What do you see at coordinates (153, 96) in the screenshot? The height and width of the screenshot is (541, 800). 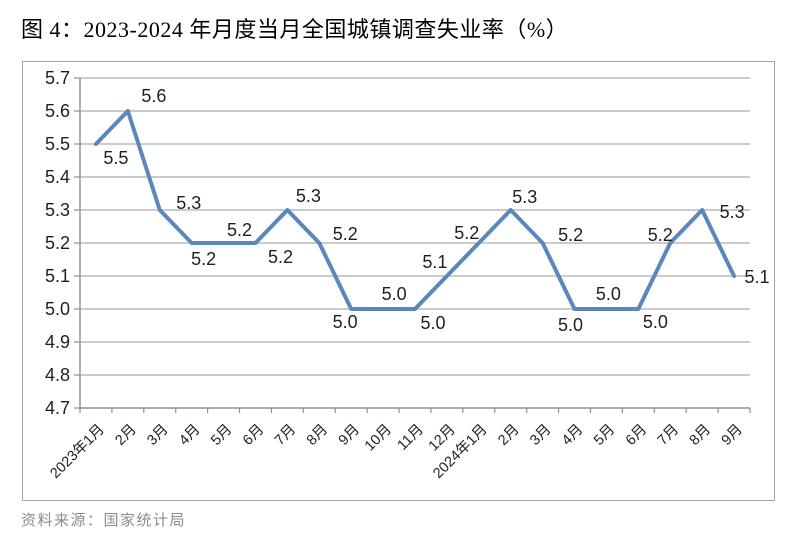 I see `data-label: 5.6` at bounding box center [153, 96].